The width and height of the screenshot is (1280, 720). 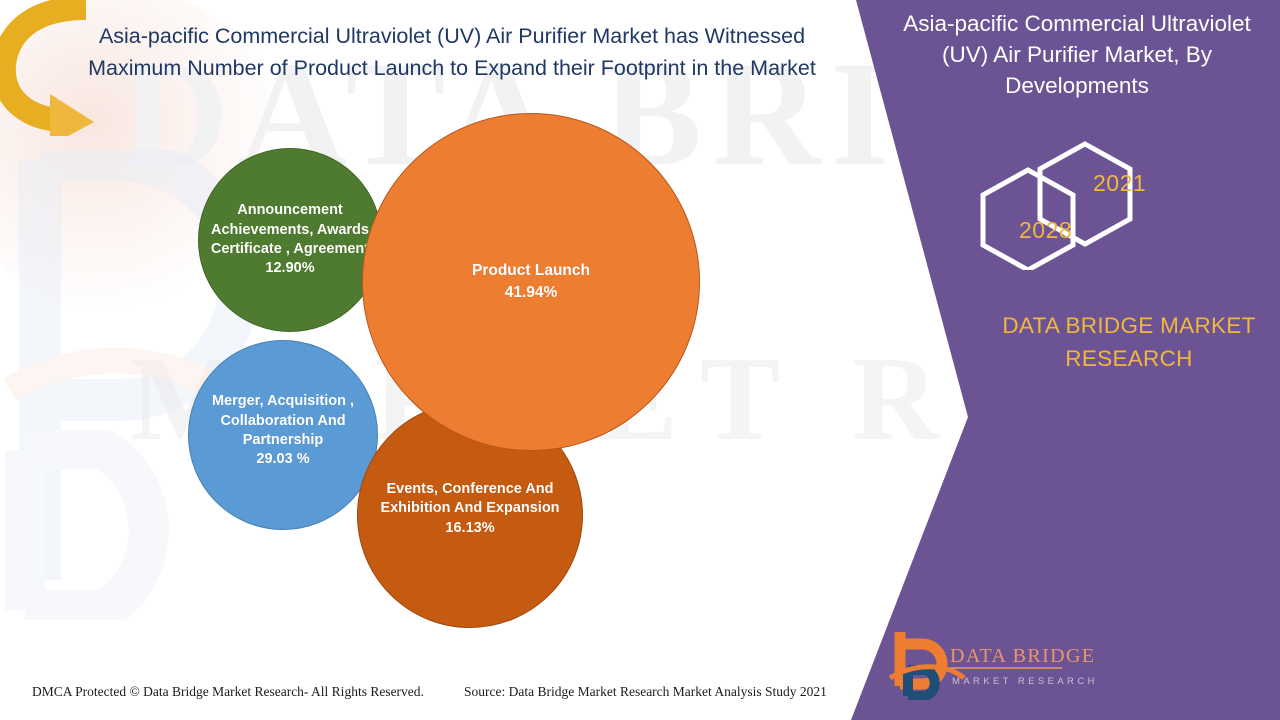 I want to click on hexagon-label-forecast-year: 2021, so click(x=1120, y=183).